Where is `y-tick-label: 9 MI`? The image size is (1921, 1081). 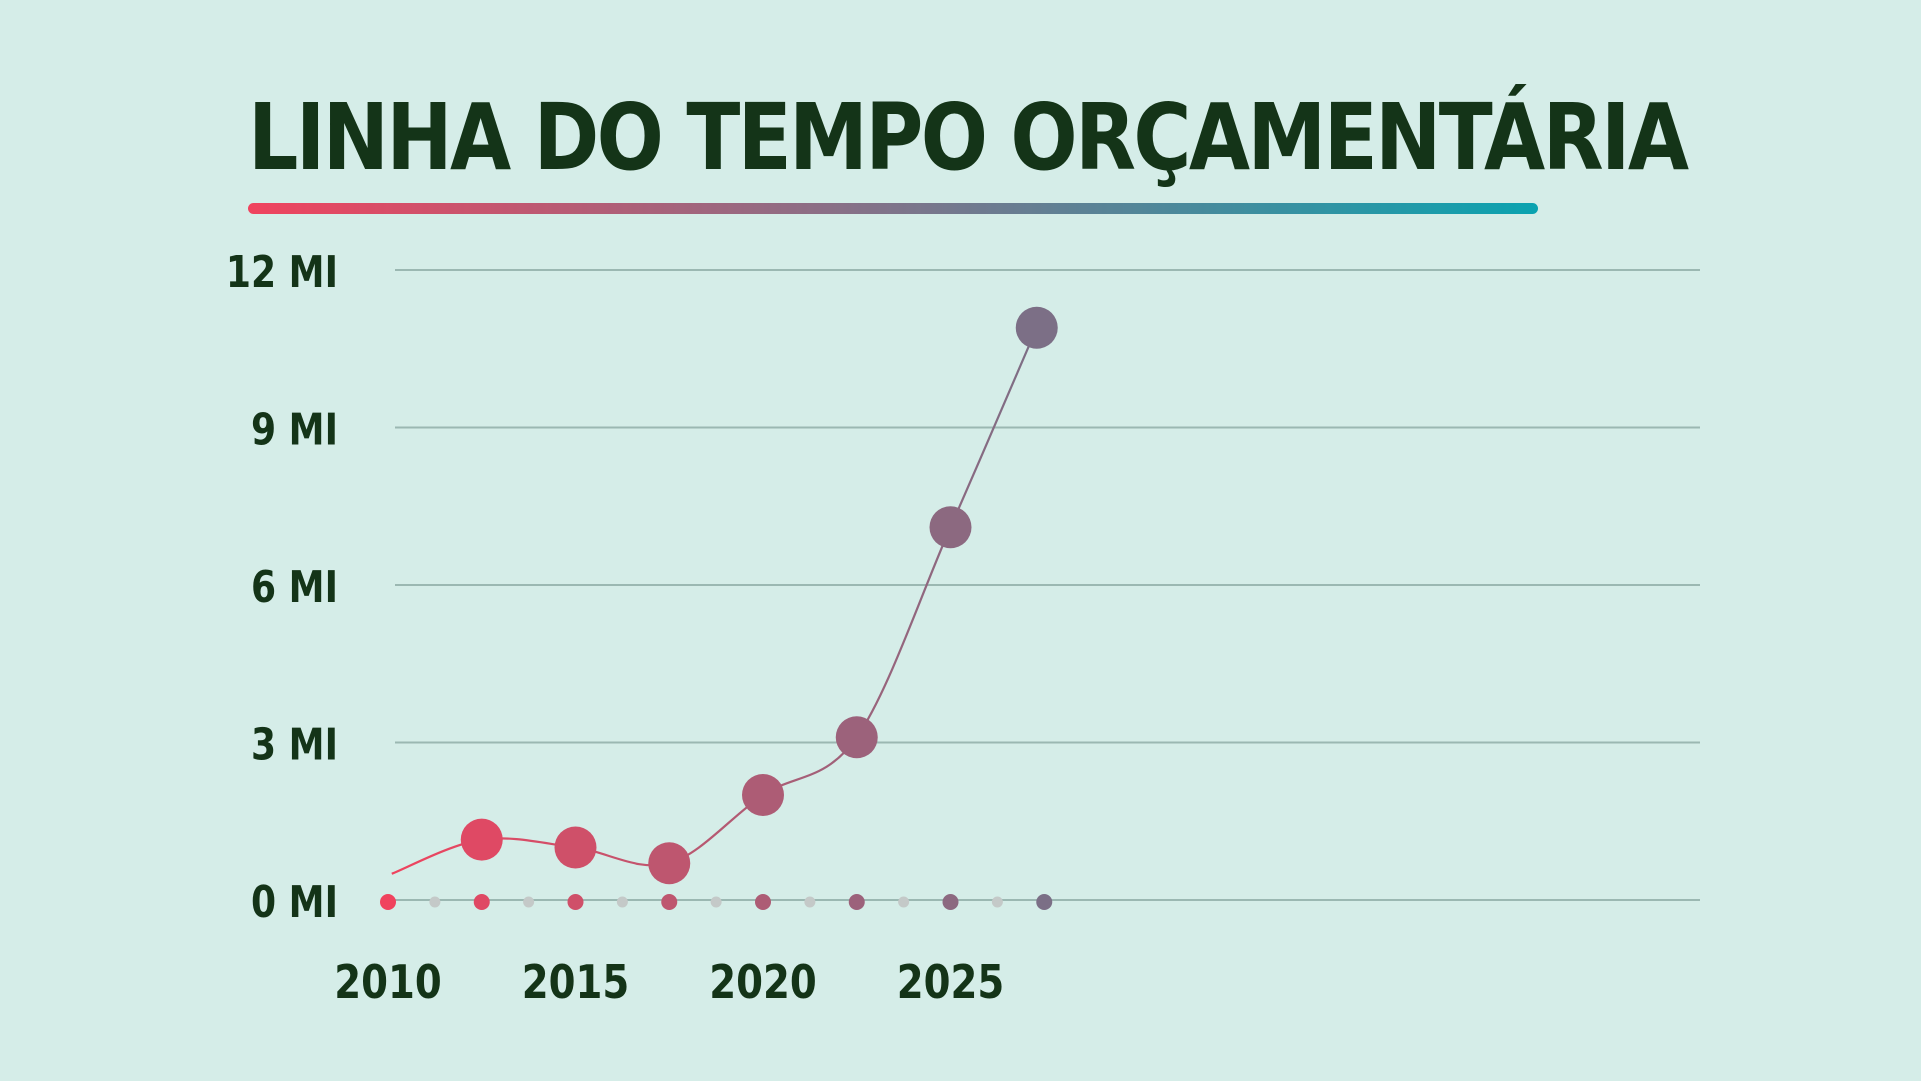 y-tick-label: 9 MI is located at coordinates (294, 430).